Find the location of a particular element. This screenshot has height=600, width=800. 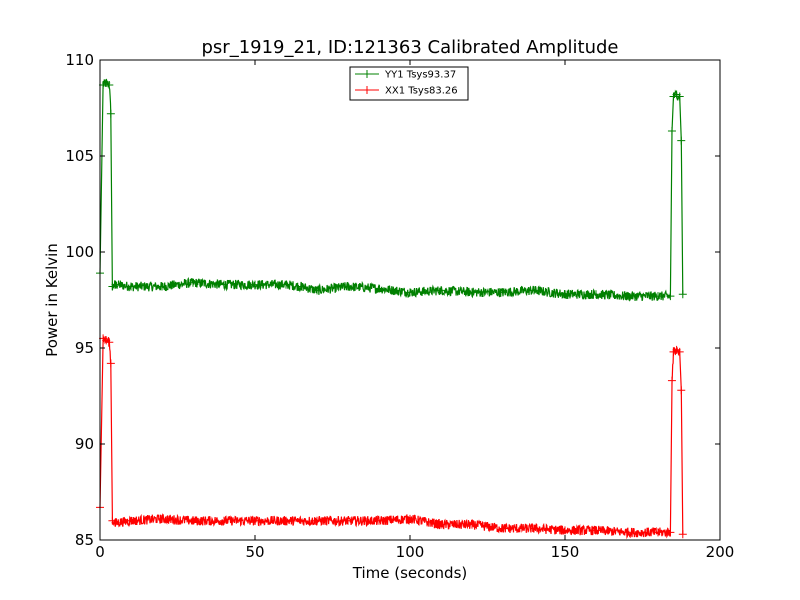

legend-box is located at coordinates (409, 83).